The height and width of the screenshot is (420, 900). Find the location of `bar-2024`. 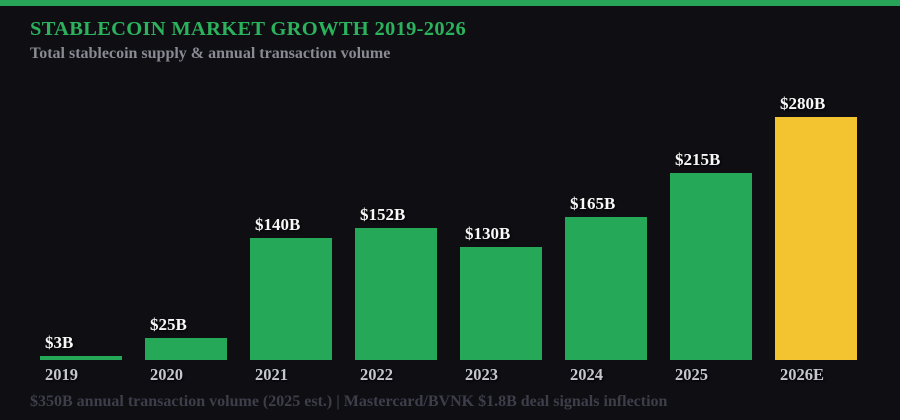

bar-2024 is located at coordinates (606, 288).